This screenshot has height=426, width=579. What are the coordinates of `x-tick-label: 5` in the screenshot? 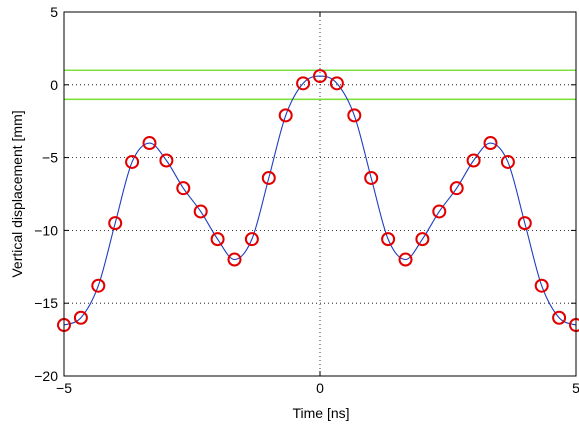 It's located at (575, 388).